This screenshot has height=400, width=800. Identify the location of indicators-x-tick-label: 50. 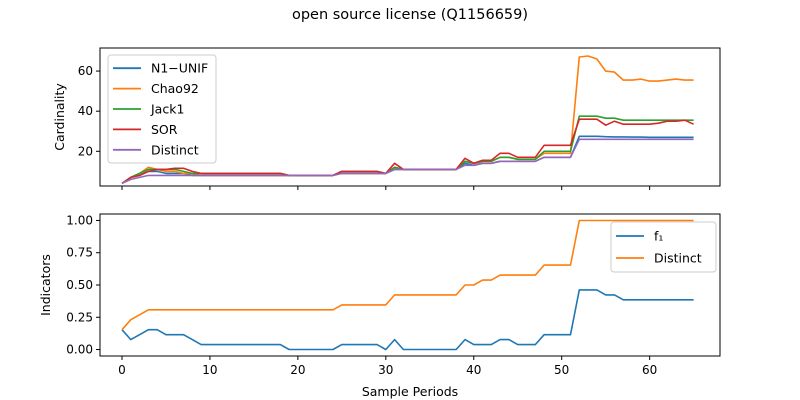
(561, 370).